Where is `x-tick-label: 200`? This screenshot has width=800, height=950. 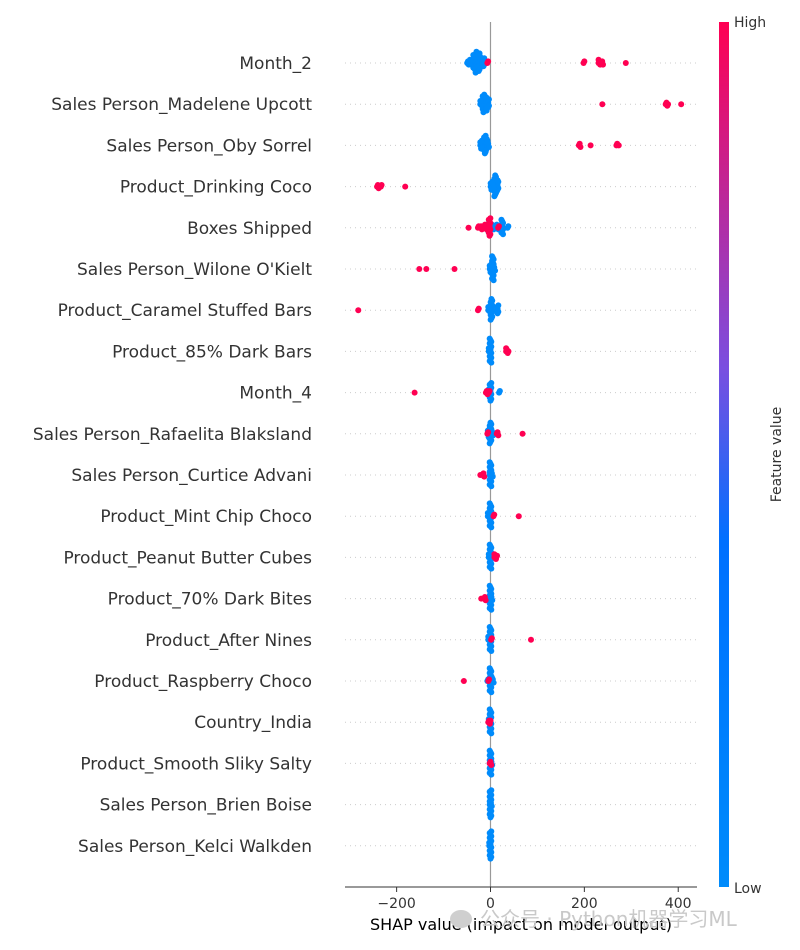 x-tick-label: 200 is located at coordinates (584, 904).